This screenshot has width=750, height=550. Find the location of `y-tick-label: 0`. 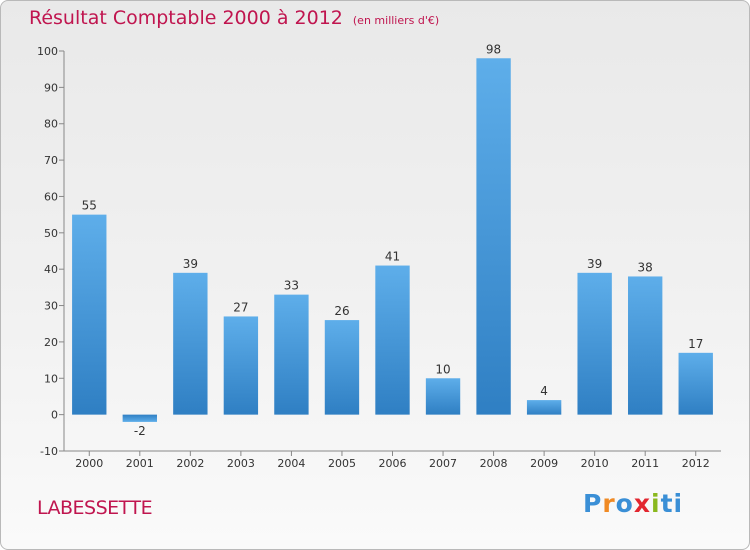

y-tick-label: 0 is located at coordinates (54, 415).